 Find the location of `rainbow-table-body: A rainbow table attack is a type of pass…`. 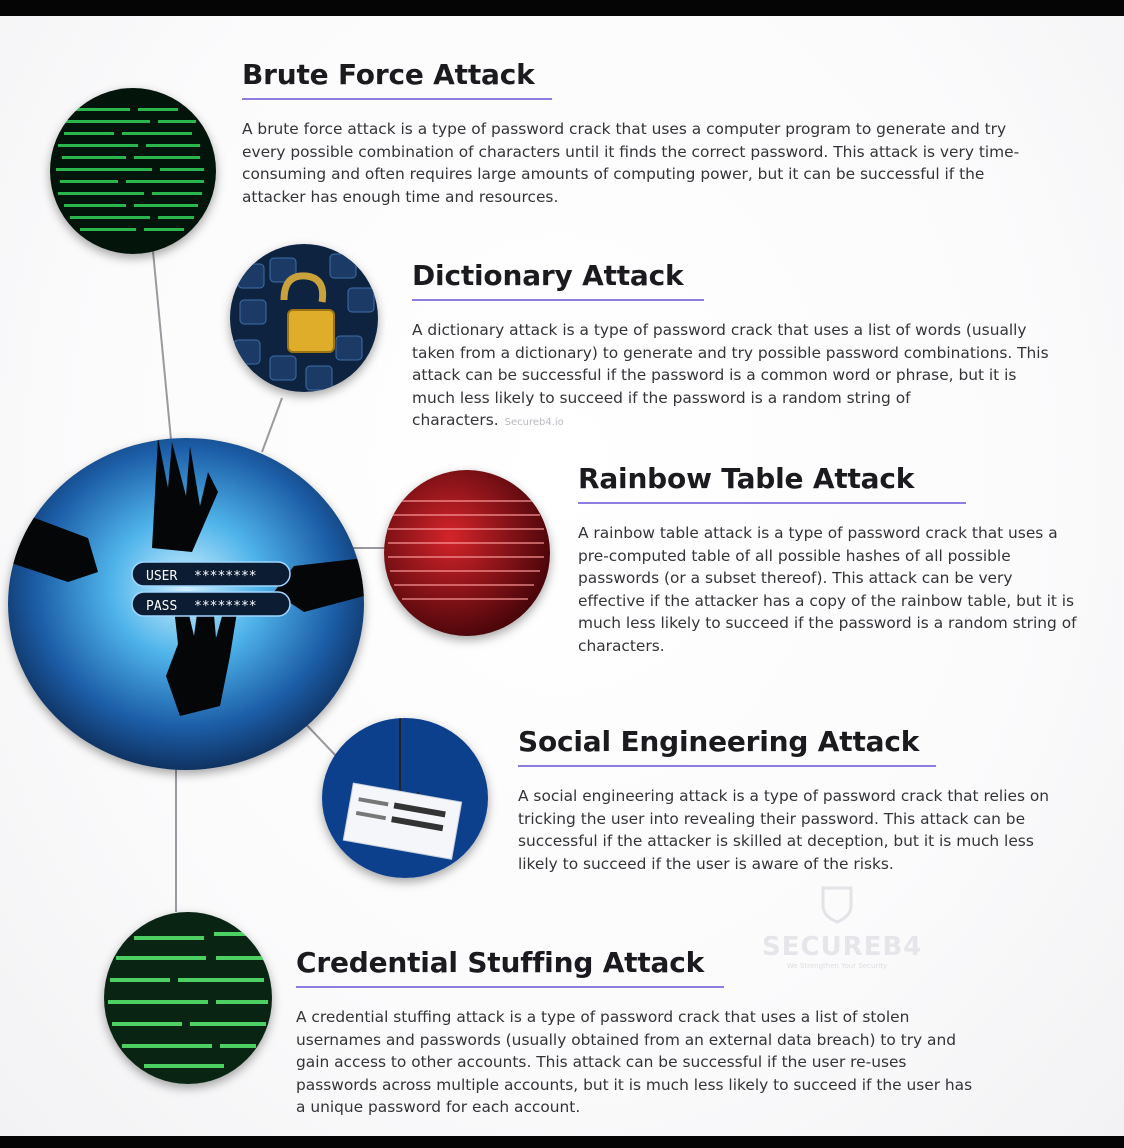

rainbow-table-body: A rainbow table attack is a type of pass… is located at coordinates (827, 589).